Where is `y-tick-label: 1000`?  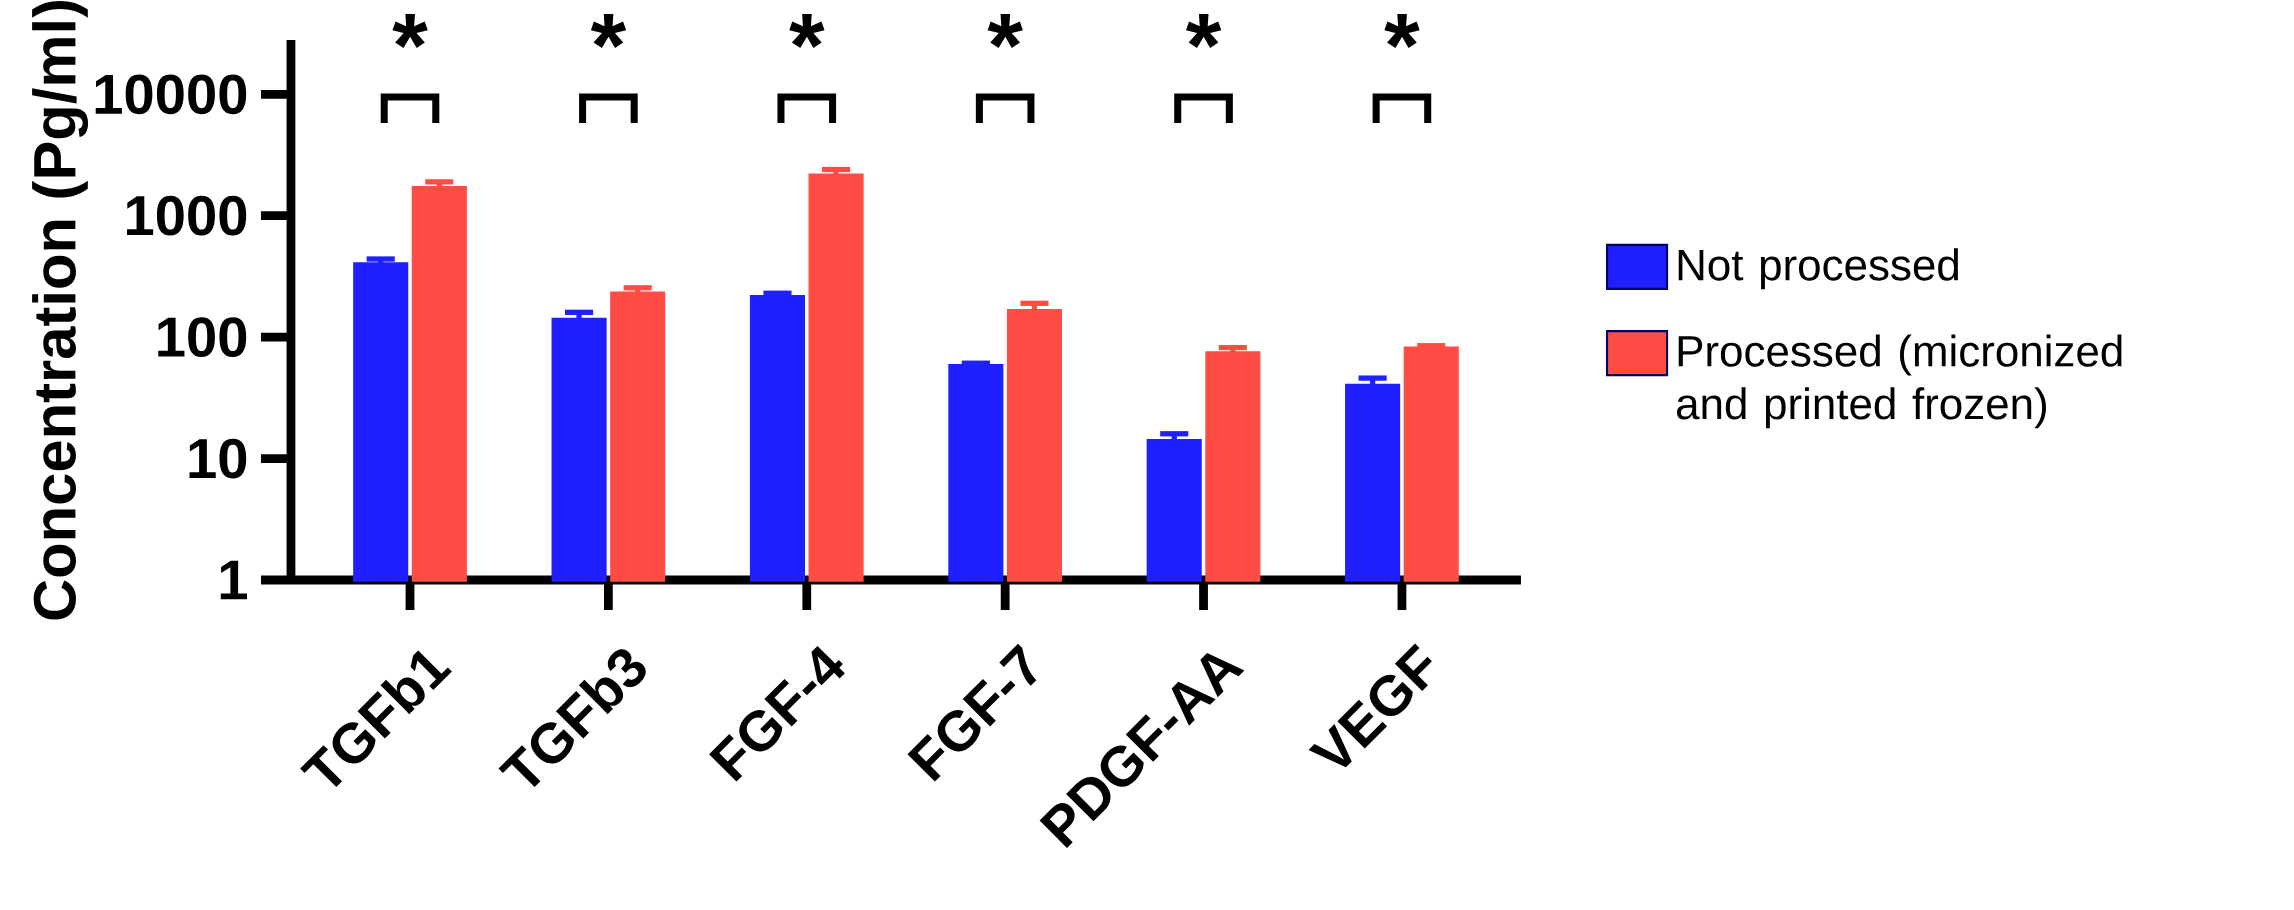 y-tick-label: 1000 is located at coordinates (186, 215).